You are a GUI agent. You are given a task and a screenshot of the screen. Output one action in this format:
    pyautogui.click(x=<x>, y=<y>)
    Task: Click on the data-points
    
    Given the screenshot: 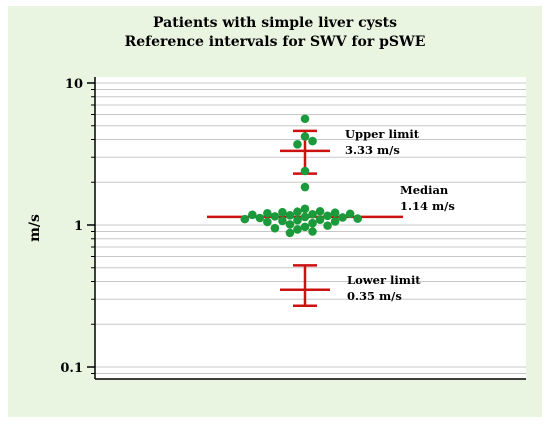 What is the action you would take?
    pyautogui.click(x=301, y=176)
    